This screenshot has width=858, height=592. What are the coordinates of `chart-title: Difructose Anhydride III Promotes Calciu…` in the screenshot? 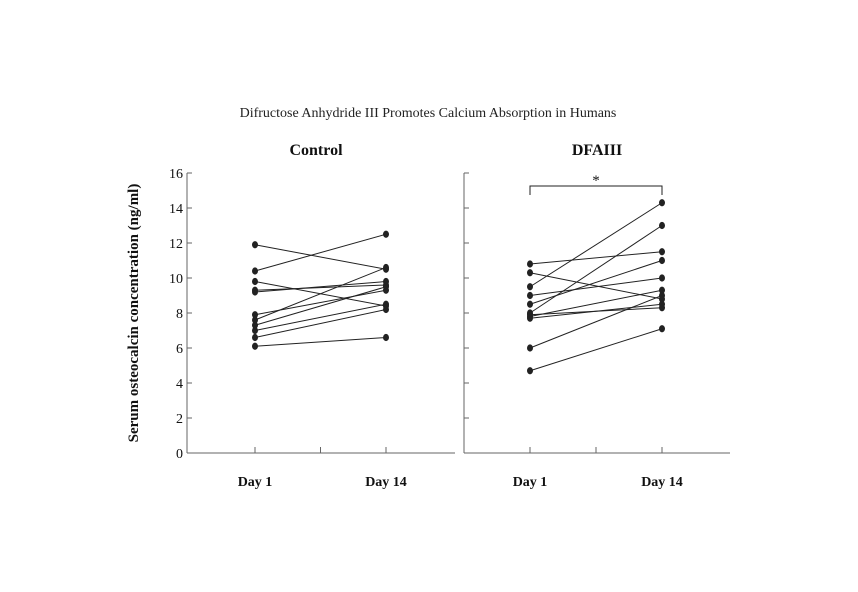 It's located at (428, 113).